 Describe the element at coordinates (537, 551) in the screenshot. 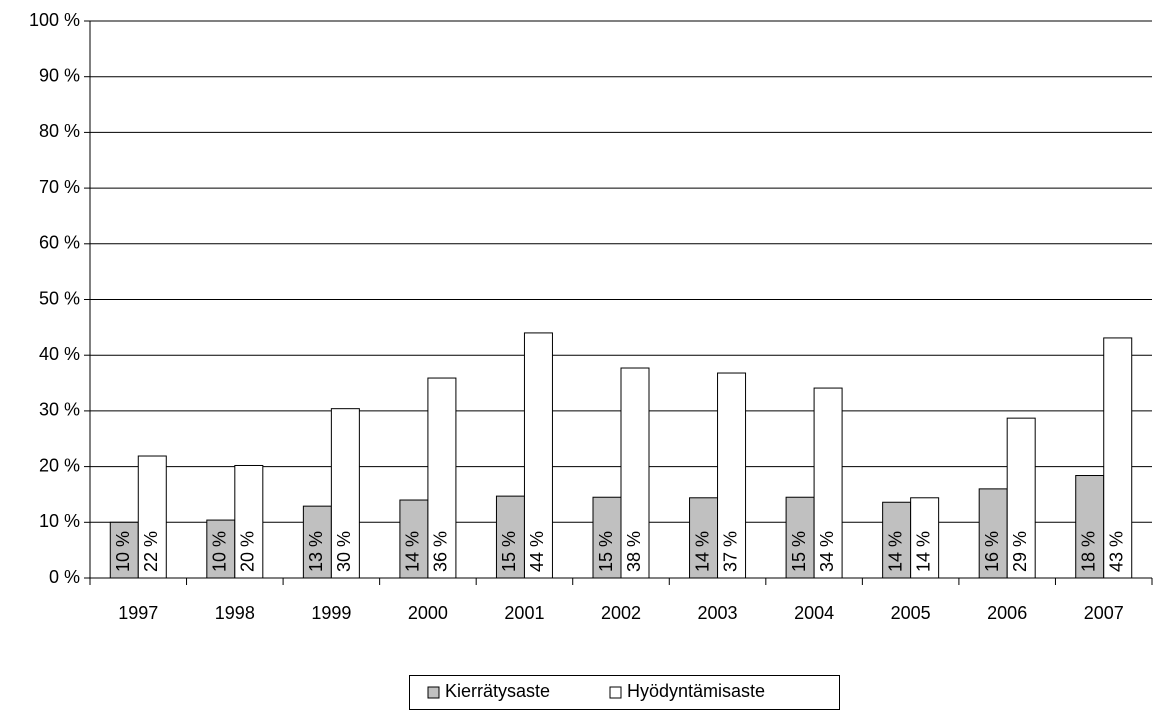

I see `value-label: 44 %` at that location.